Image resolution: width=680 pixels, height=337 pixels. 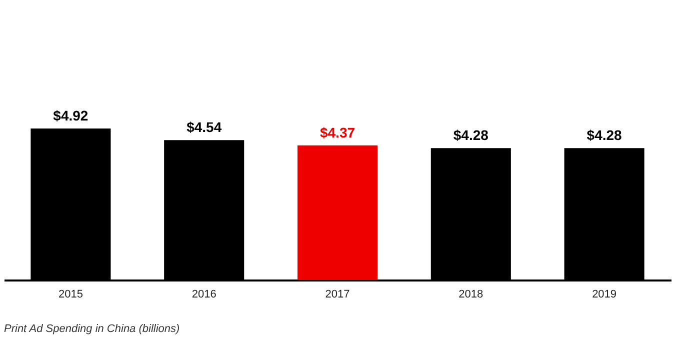 I want to click on data-label: $4.54, so click(x=204, y=127).